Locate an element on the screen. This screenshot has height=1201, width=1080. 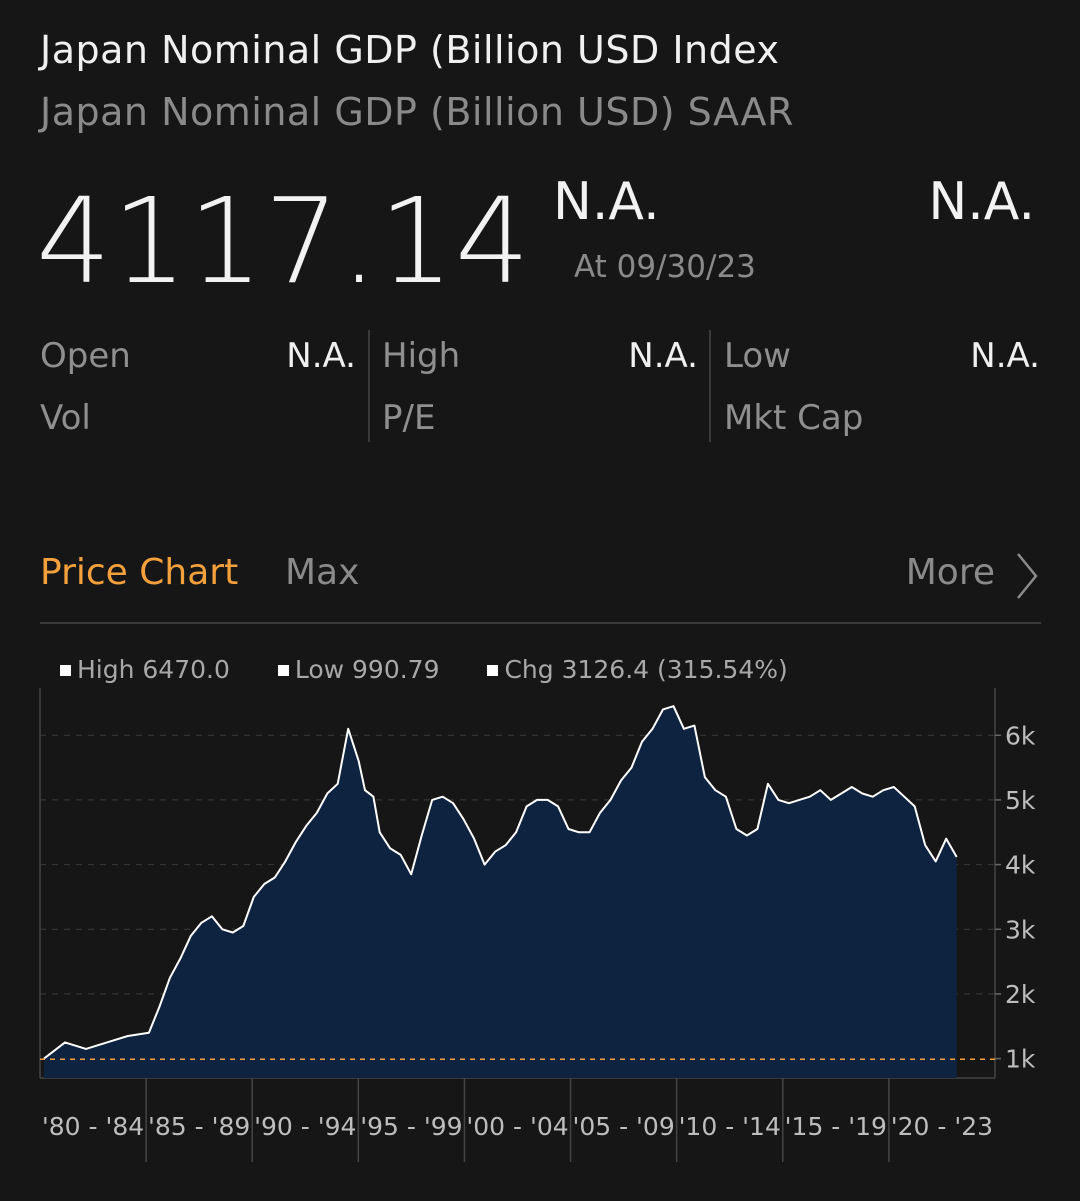
page-title: Japan Nominal GDP (Billion USD Index is located at coordinates (410, 50).